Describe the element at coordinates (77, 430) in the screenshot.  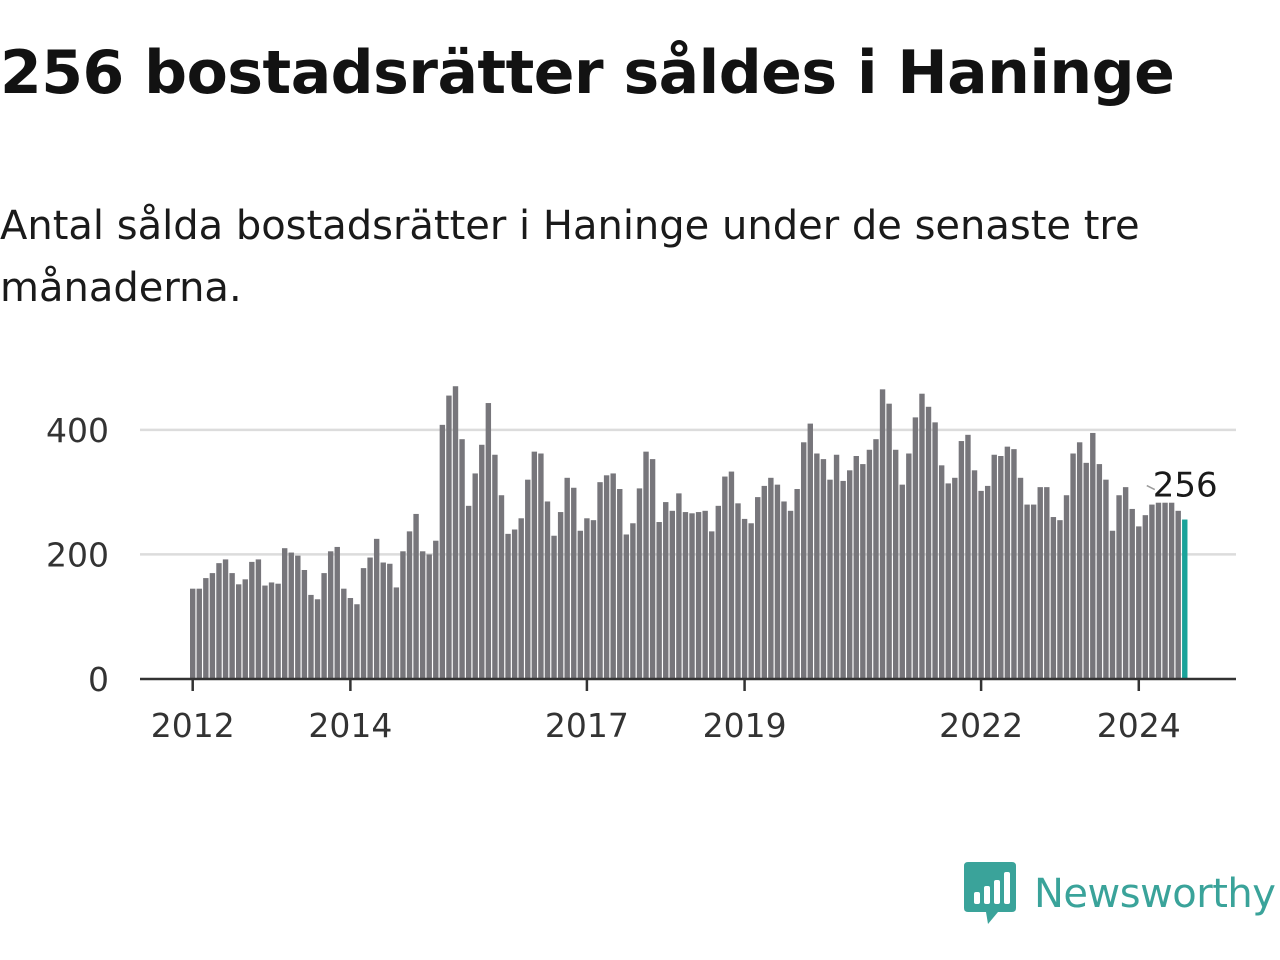
I see `y-tick-label: 400` at that location.